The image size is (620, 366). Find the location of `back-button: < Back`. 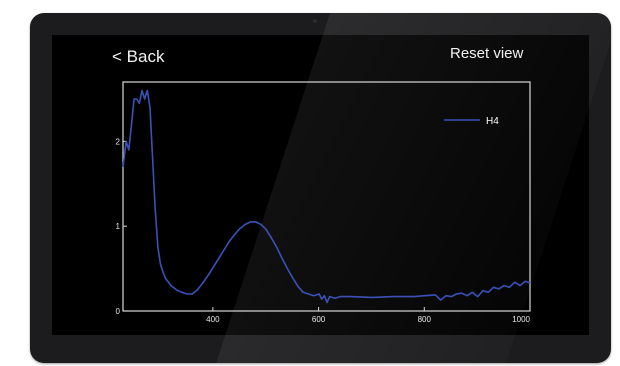

back-button: < Back is located at coordinates (138, 56).